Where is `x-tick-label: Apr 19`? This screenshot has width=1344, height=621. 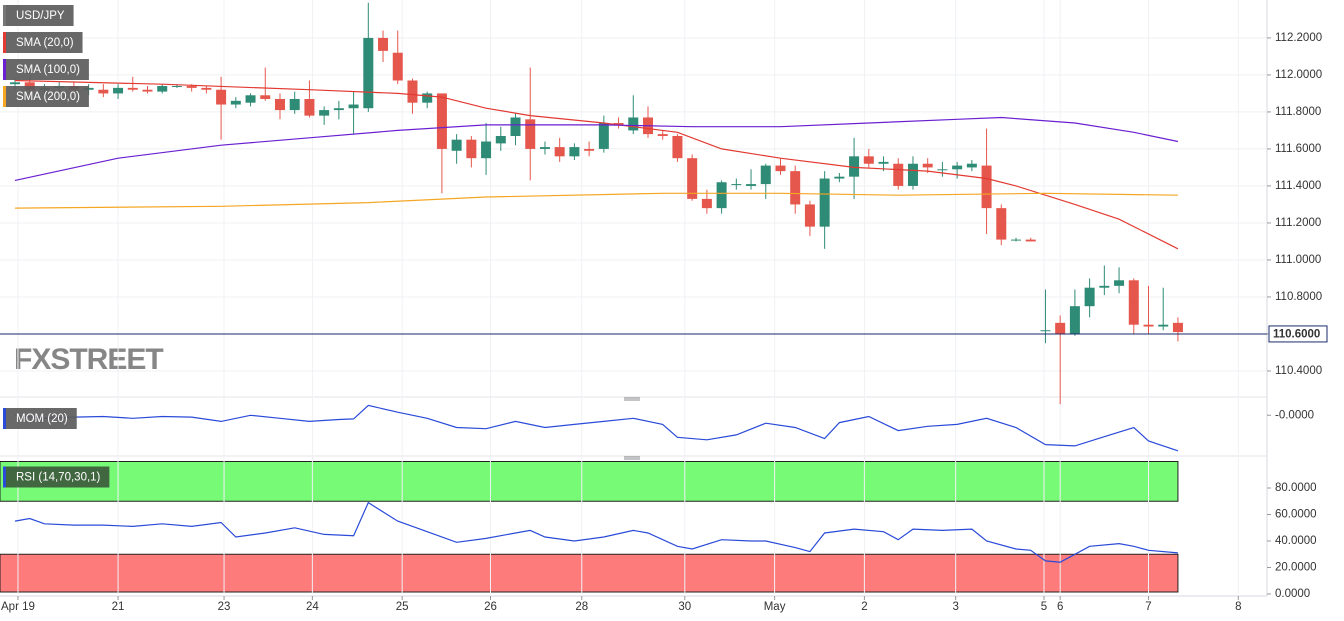
x-tick-label: Apr 19 is located at coordinates (18, 607).